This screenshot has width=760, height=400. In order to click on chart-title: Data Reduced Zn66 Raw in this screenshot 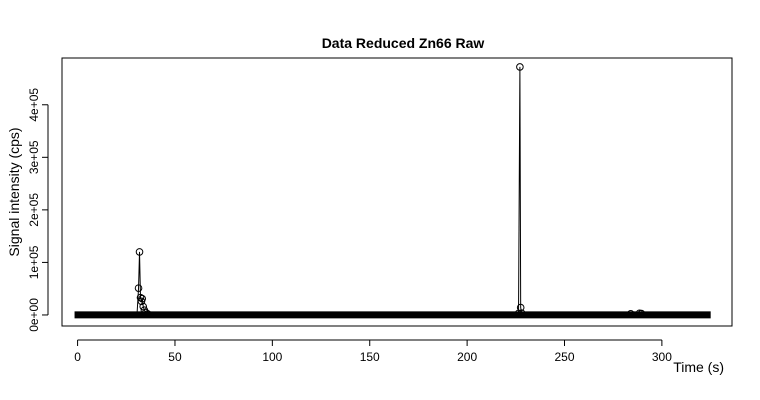, I will do `click(403, 43)`.